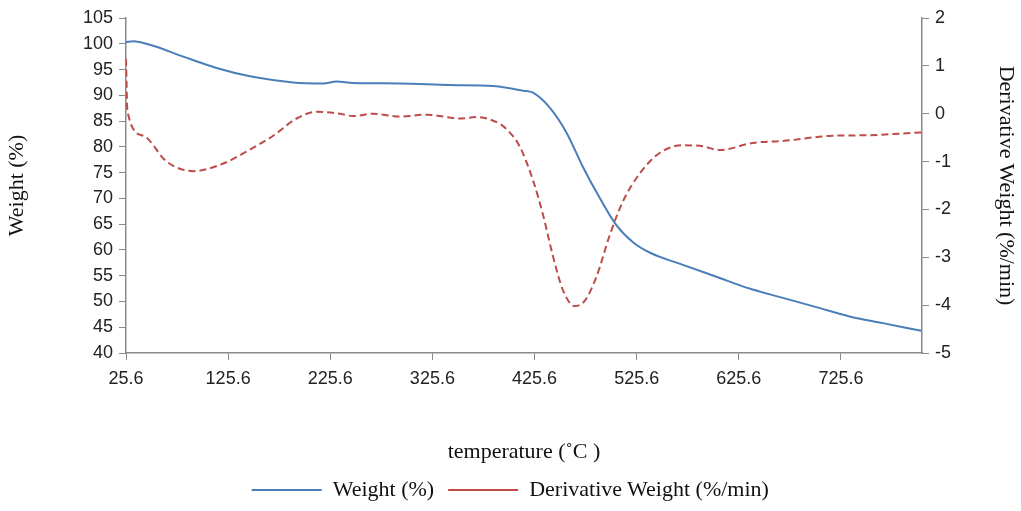 The width and height of the screenshot is (1021, 511). I want to click on x-tick-label: 625.6, so click(739, 377).